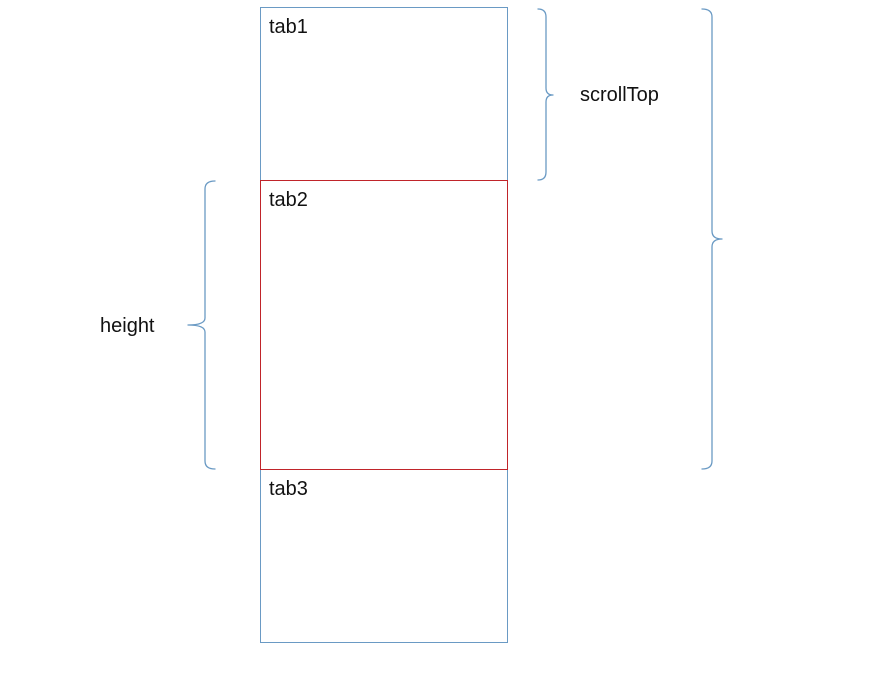  Describe the element at coordinates (288, 489) in the screenshot. I see `tab-label-3: tab3` at that location.